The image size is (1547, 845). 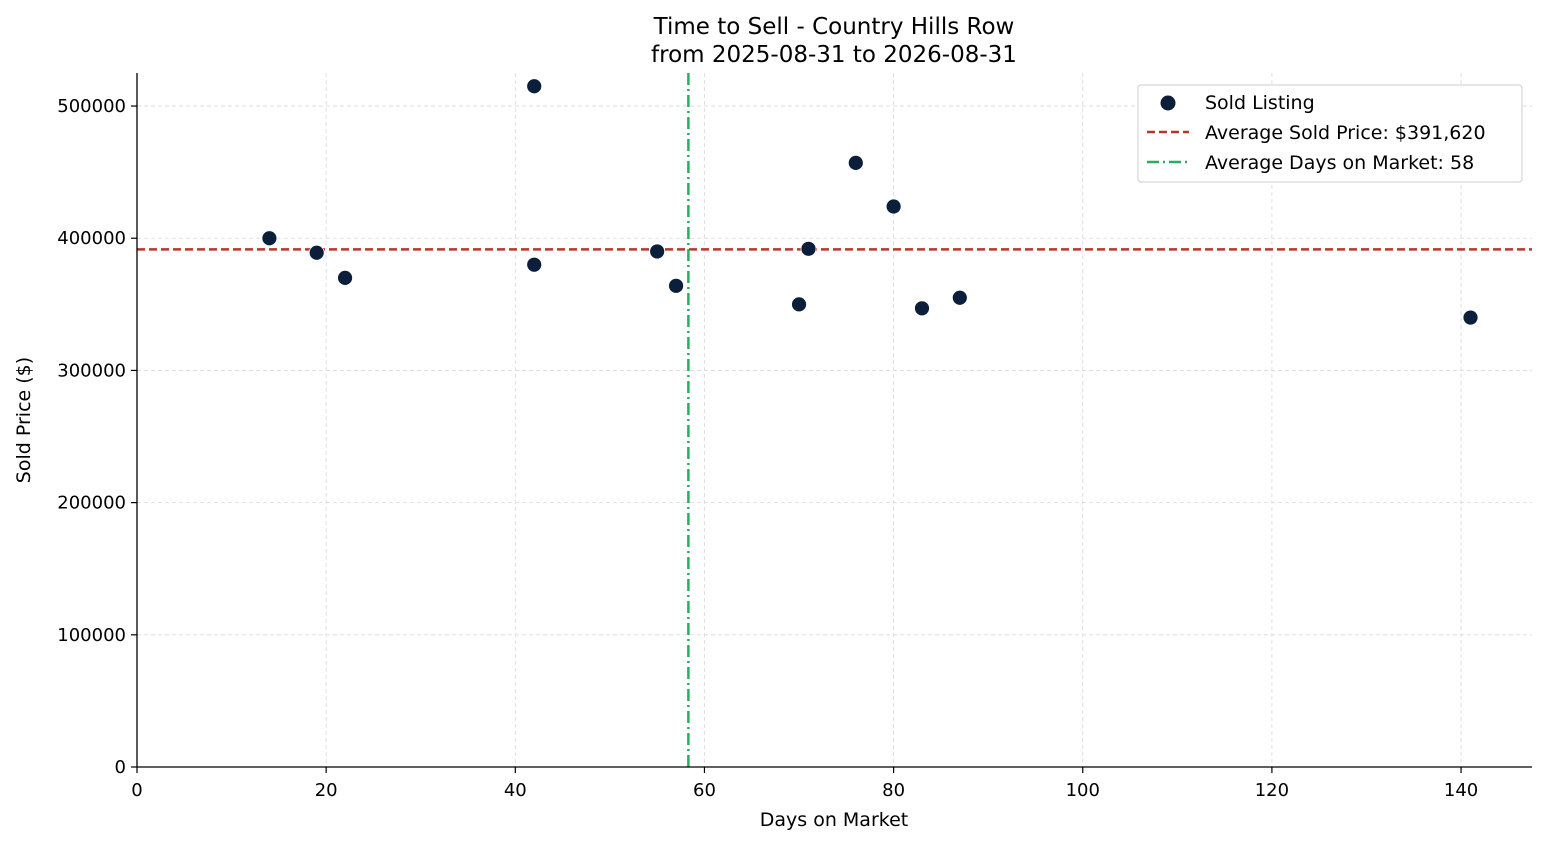 What do you see at coordinates (893, 790) in the screenshot?
I see `x-tick-label: 80` at bounding box center [893, 790].